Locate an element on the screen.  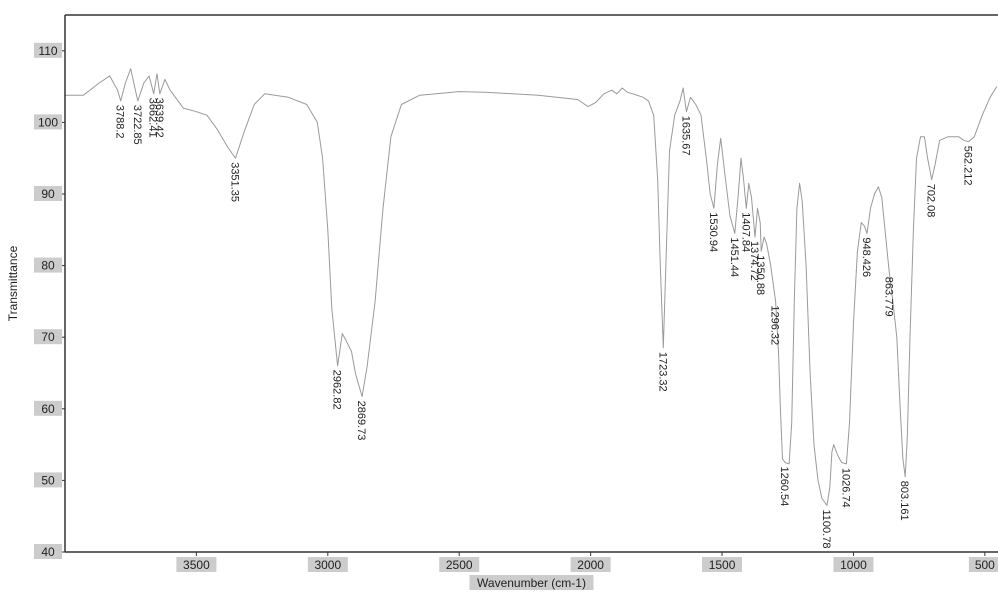
x-axis-title-group: Wavenumber (cm-1) is located at coordinates (531, 582).